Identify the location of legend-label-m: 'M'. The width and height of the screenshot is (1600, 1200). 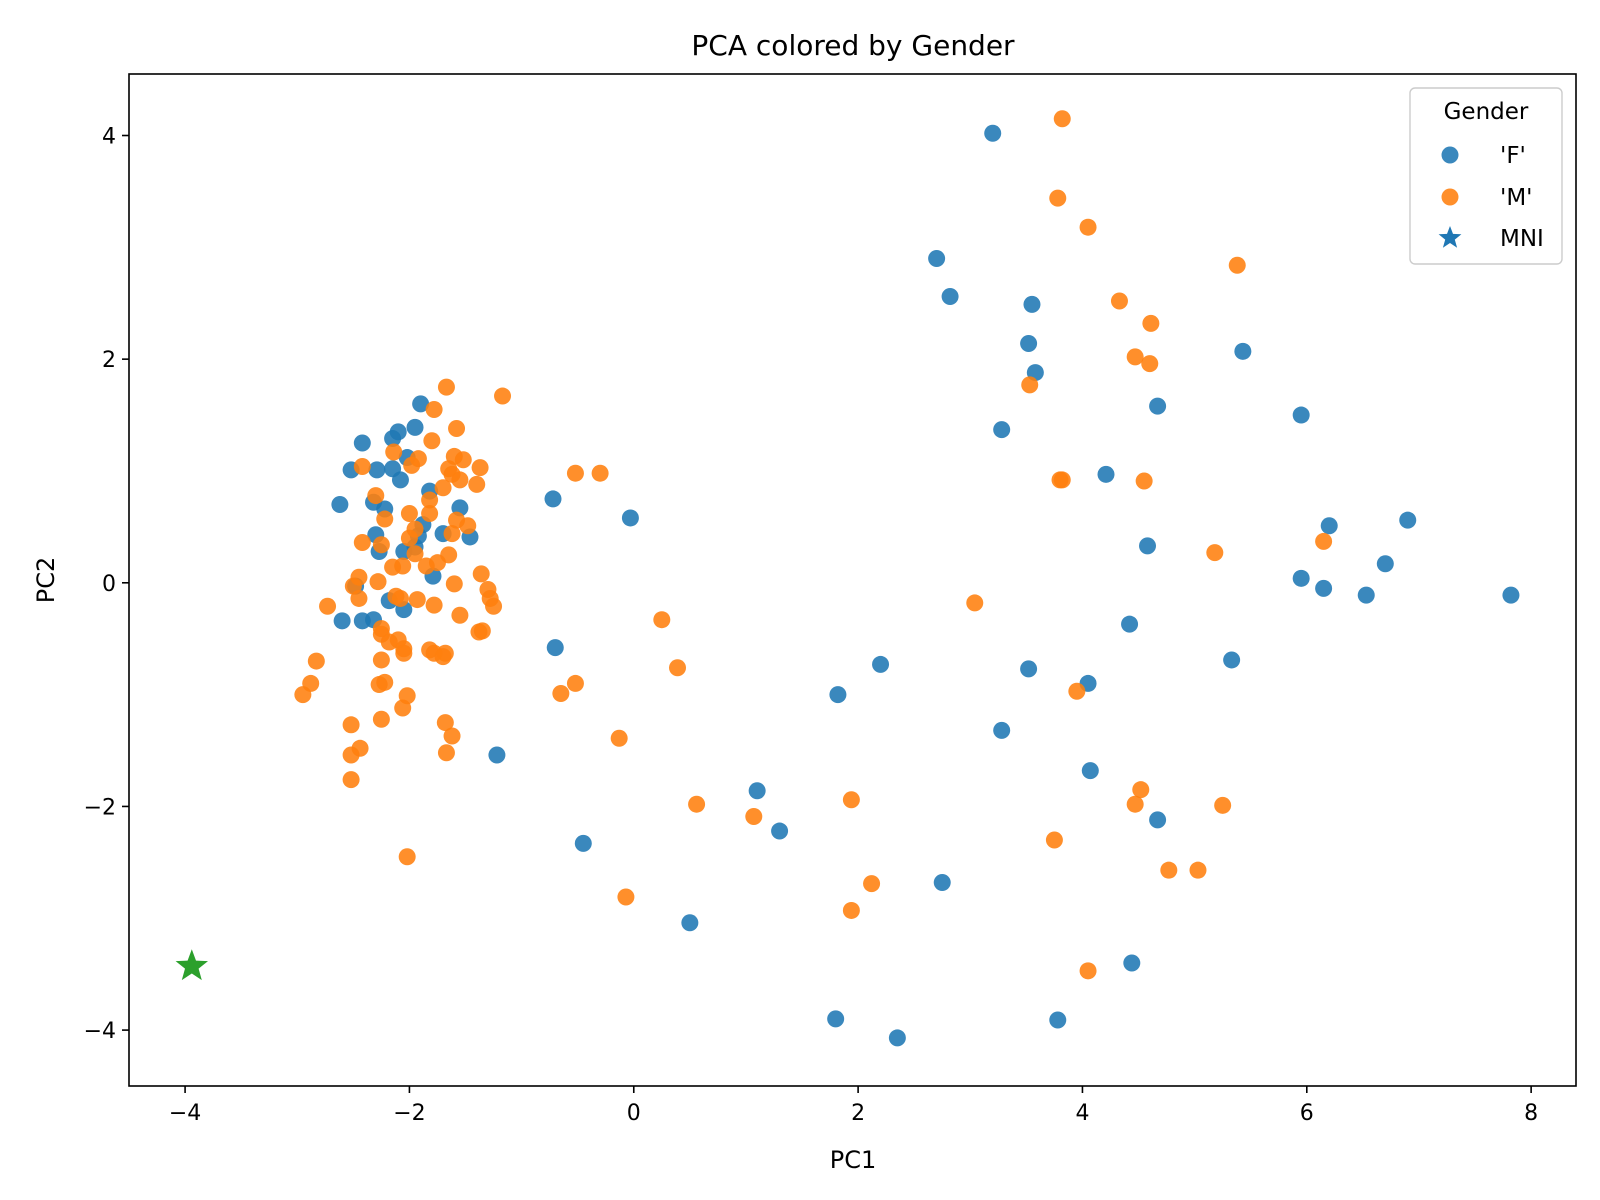
(1516, 198).